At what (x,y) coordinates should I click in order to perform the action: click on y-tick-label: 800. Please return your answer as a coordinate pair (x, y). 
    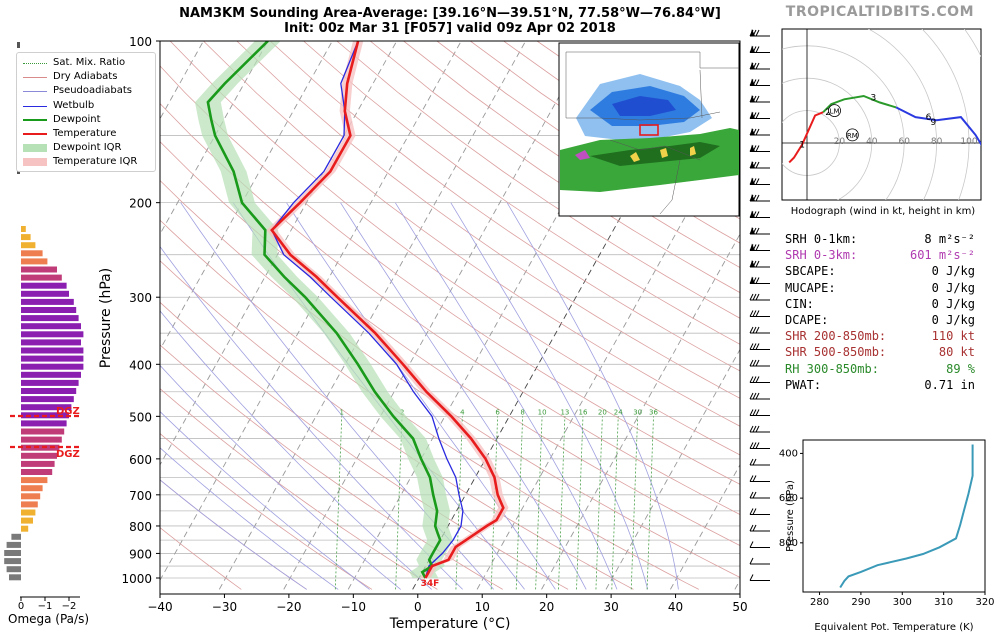
    Looking at the image, I should click on (140, 527).